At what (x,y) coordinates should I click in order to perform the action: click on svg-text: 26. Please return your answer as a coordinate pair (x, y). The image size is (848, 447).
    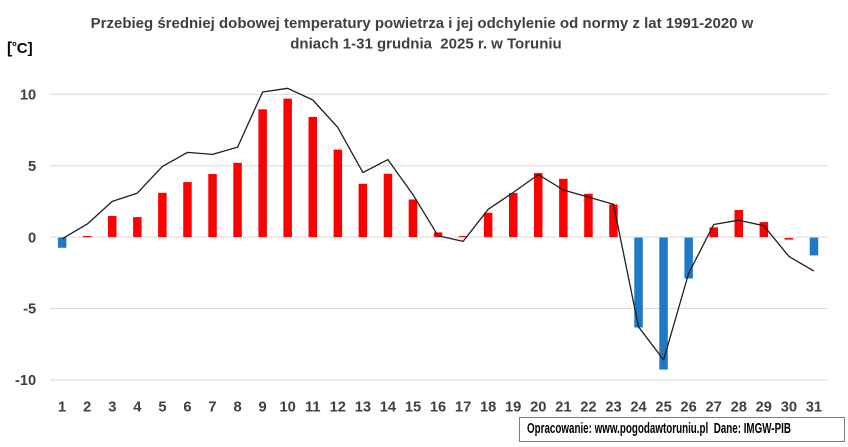
    Looking at the image, I should click on (688, 408).